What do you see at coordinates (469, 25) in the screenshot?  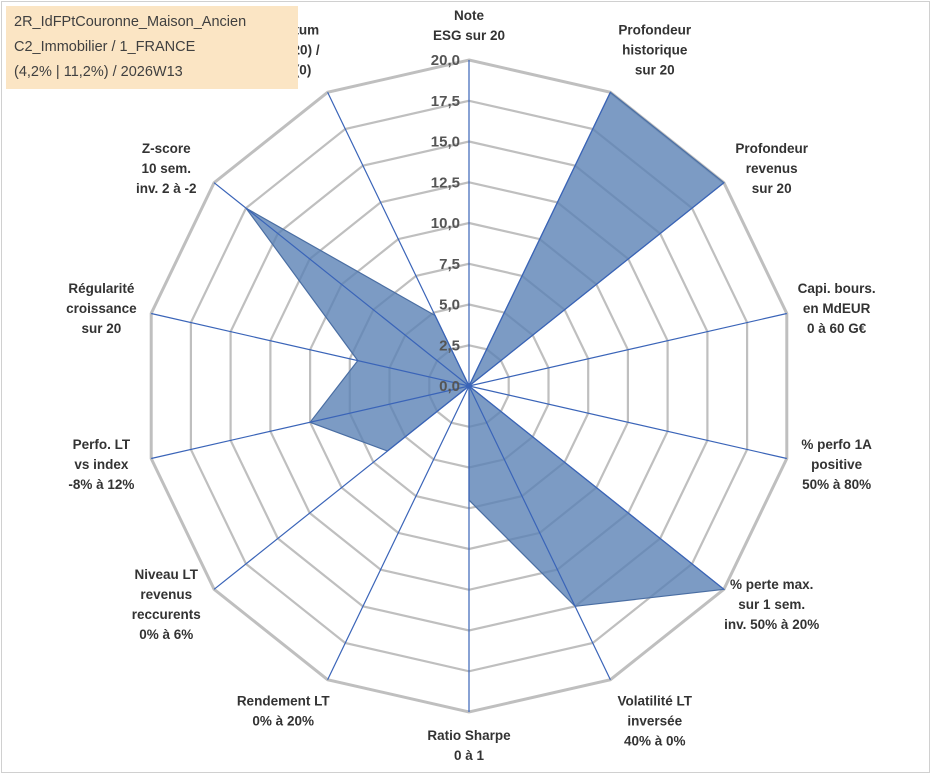 I see `category-label: Note ESG sur 20` at bounding box center [469, 25].